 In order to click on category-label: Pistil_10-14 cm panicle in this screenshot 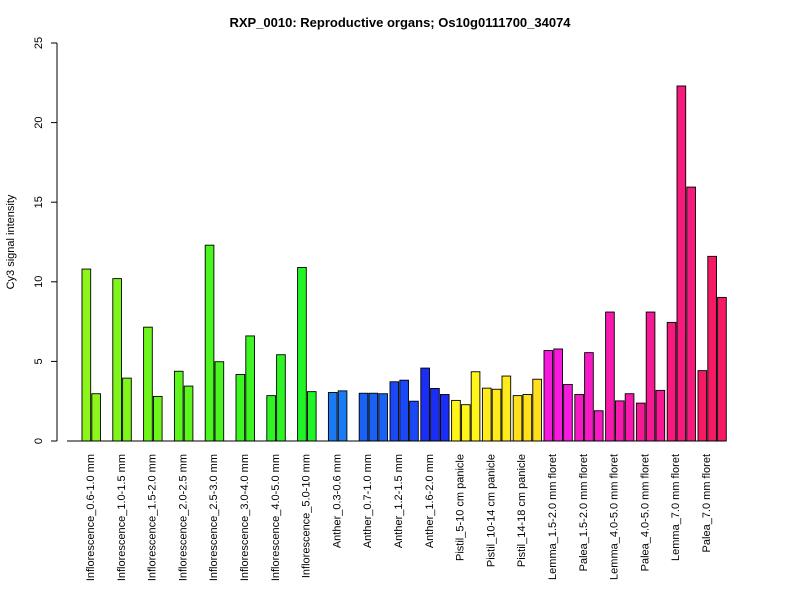, I will do `click(491, 510)`.